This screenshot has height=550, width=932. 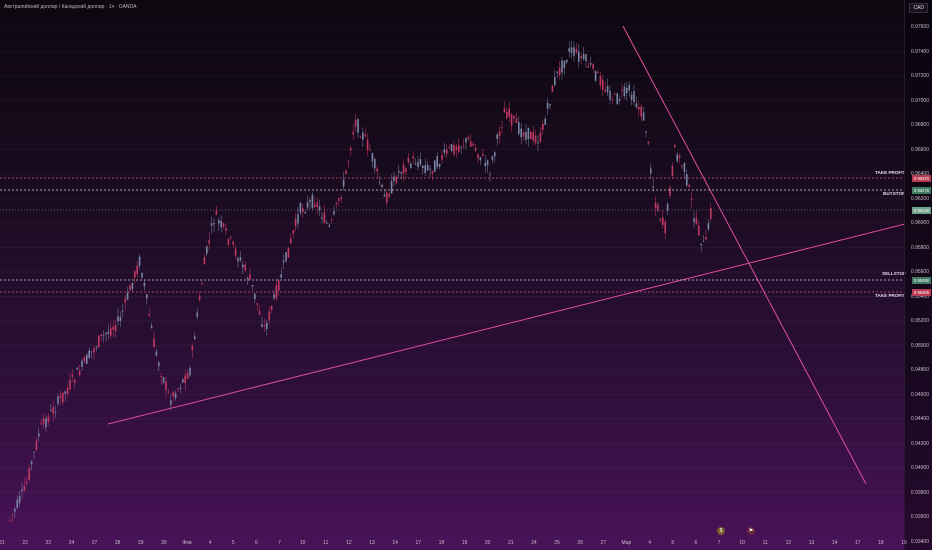 What do you see at coordinates (904, 543) in the screenshot?
I see `date-label: 19` at bounding box center [904, 543].